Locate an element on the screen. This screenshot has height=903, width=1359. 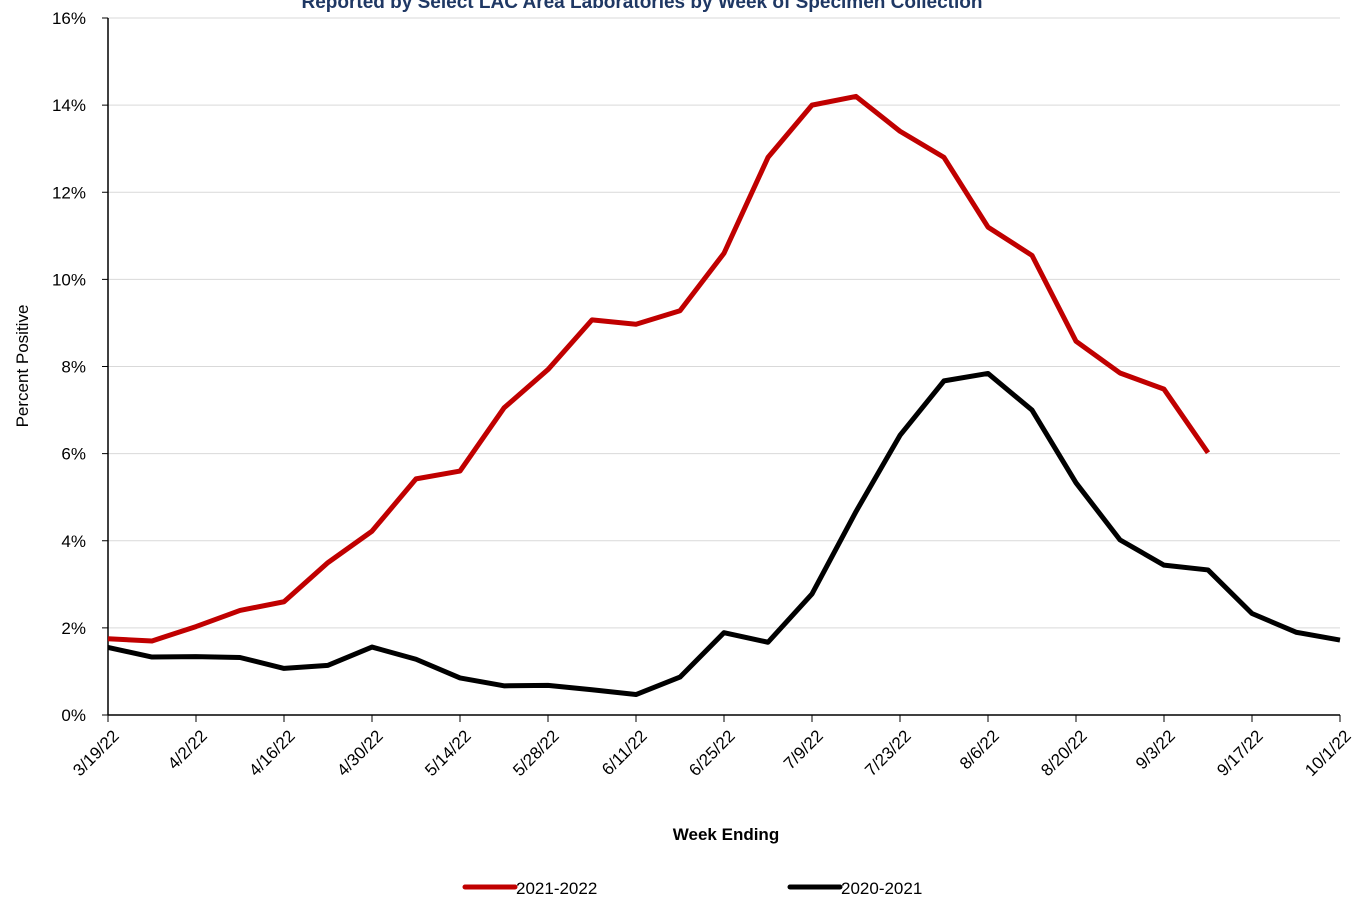
x-tick-label: 8/20/22 is located at coordinates (1064, 753).